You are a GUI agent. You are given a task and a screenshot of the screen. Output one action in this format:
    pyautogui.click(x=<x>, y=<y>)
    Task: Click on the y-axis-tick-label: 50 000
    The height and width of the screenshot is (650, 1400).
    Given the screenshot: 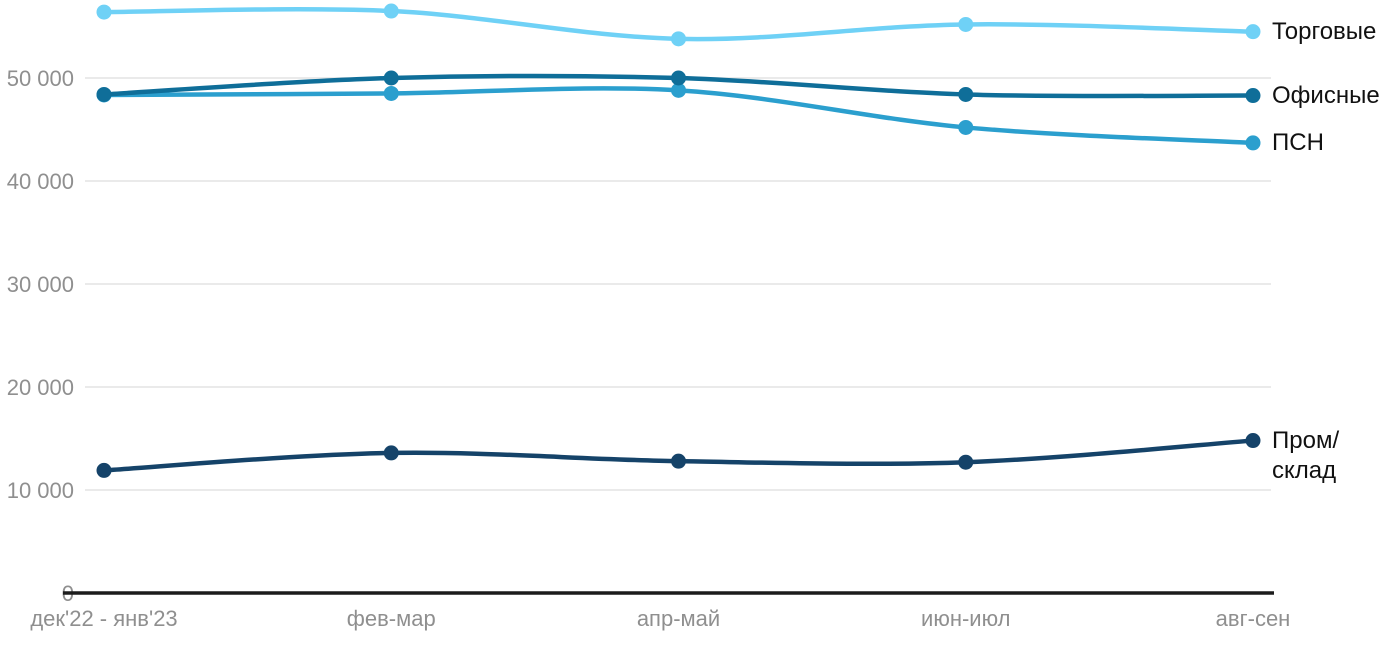 What is the action you would take?
    pyautogui.click(x=40, y=78)
    